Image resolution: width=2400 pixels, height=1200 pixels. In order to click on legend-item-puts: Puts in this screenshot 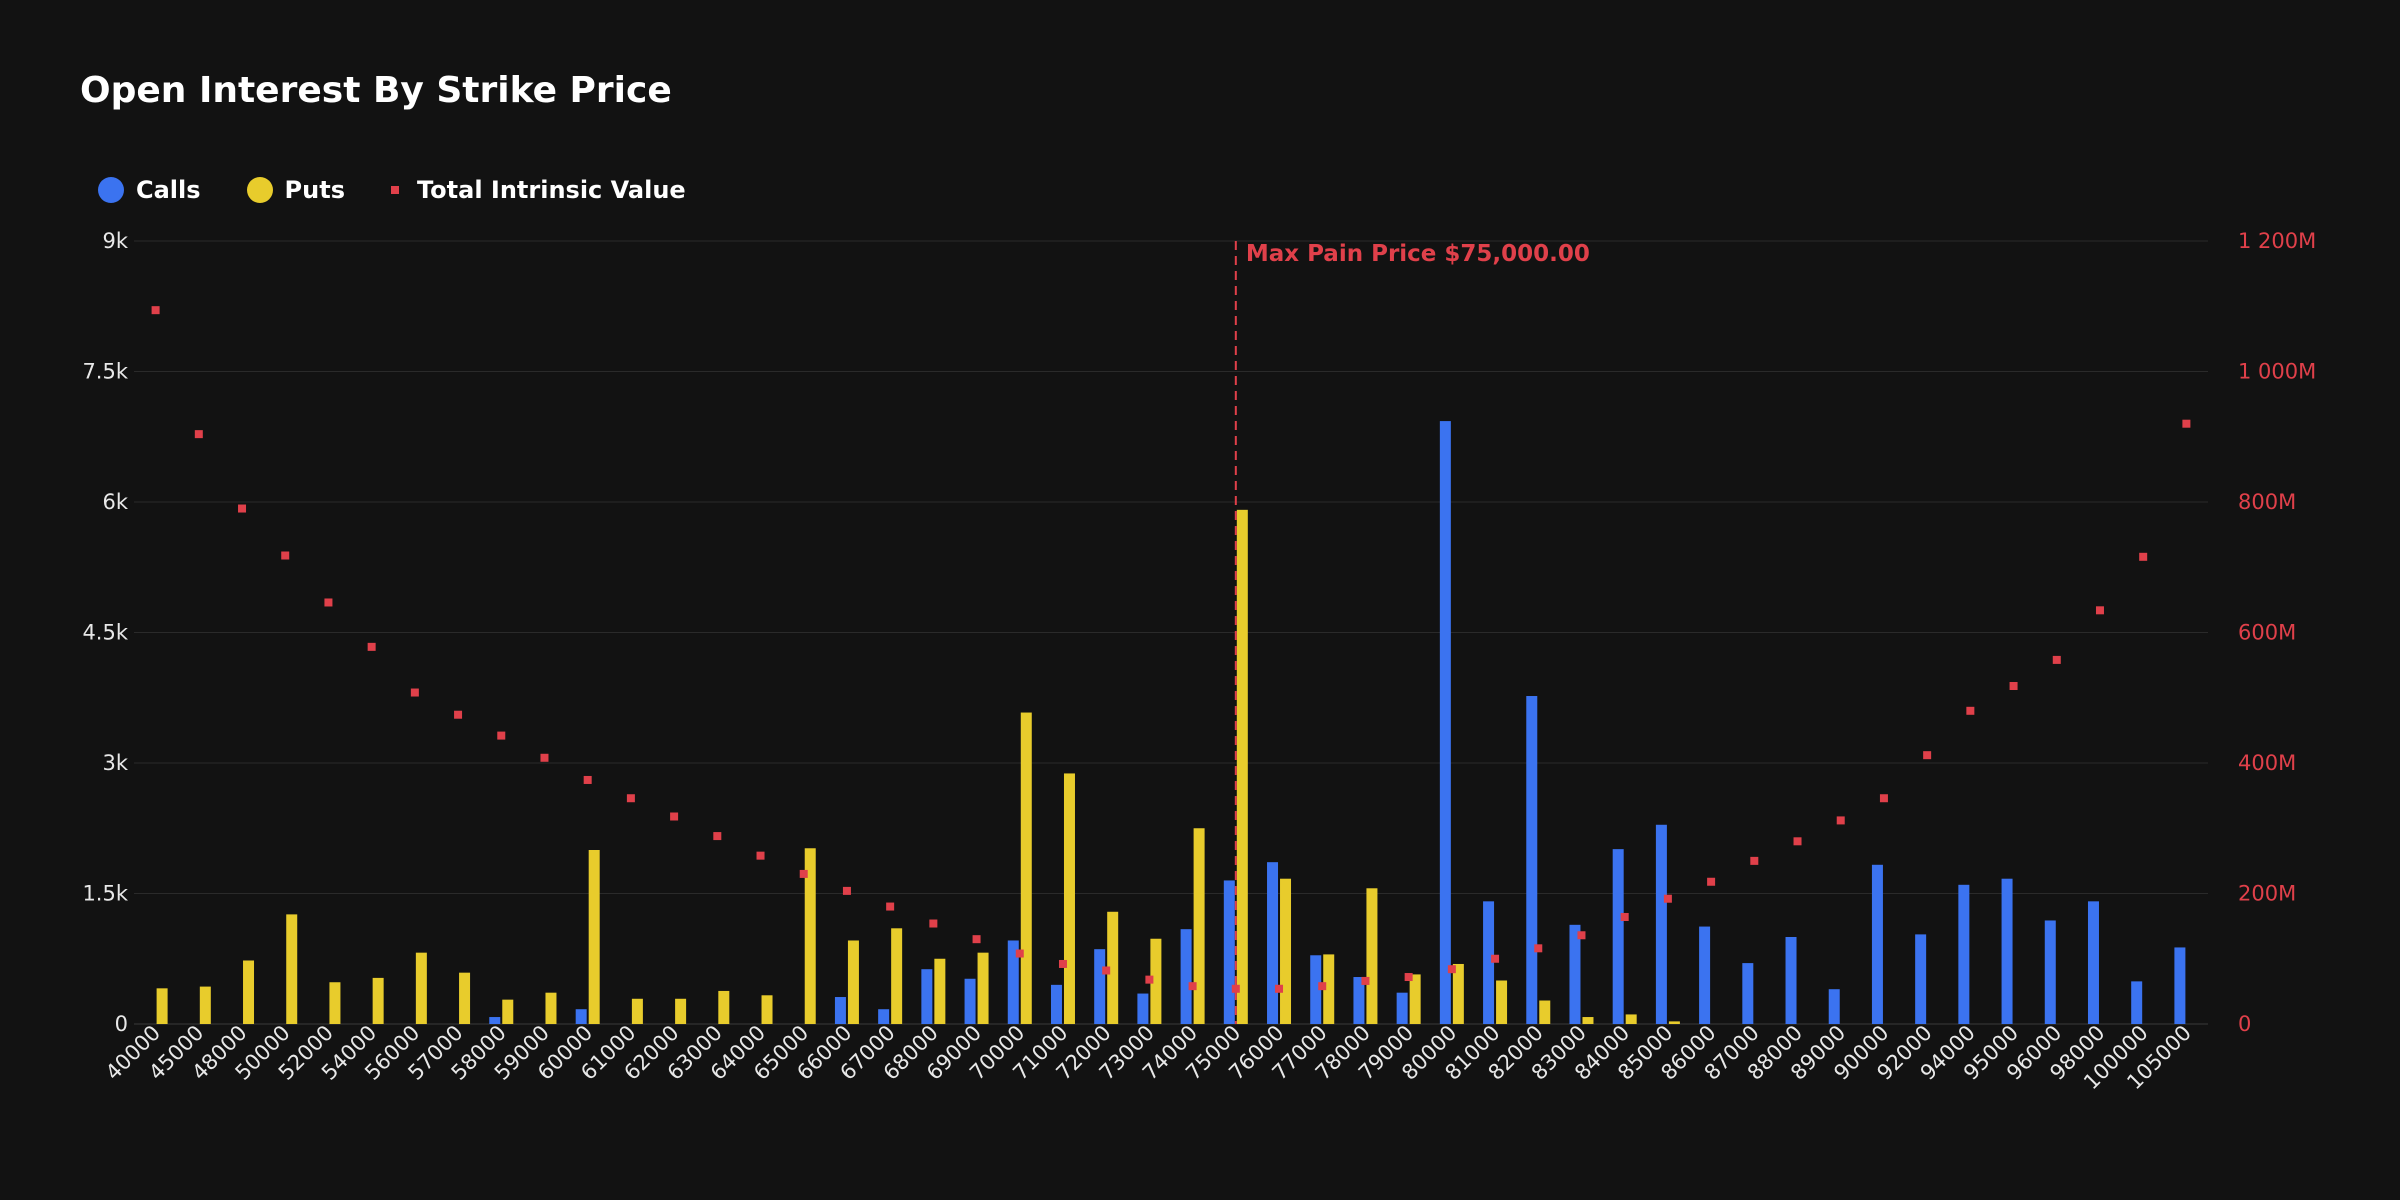, I will do `click(295, 190)`.